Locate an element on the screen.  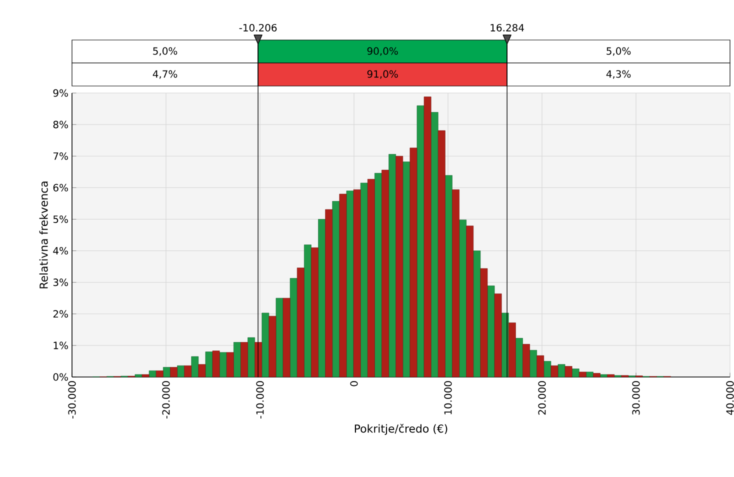
y-tick-label: 3% is located at coordinates (60, 282).